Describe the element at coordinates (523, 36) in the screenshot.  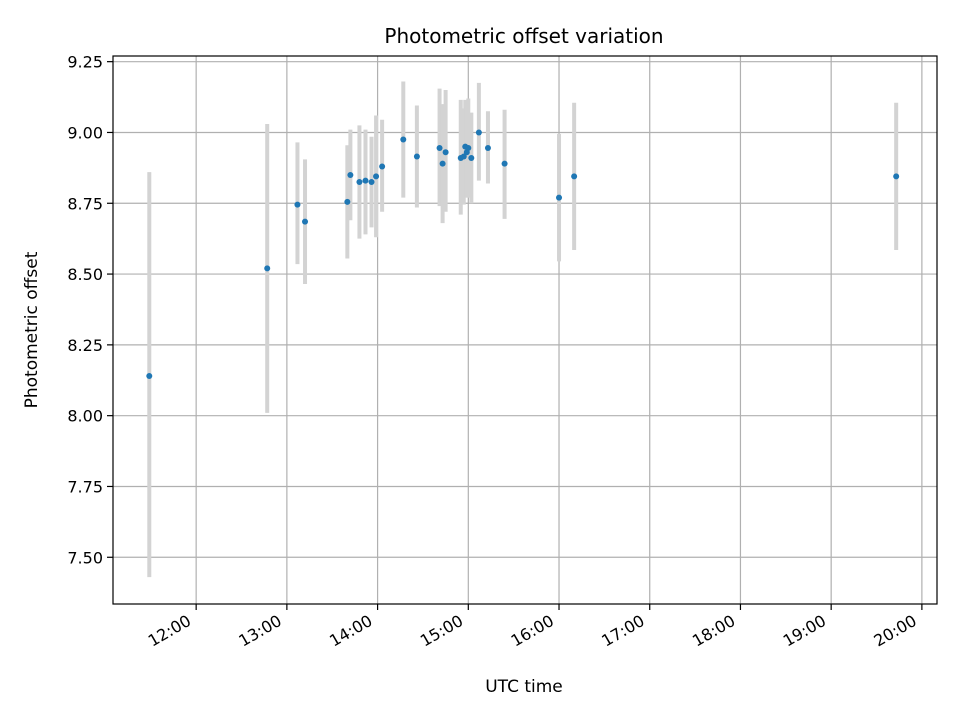
I see `chart-title: Photometric offset variation` at that location.